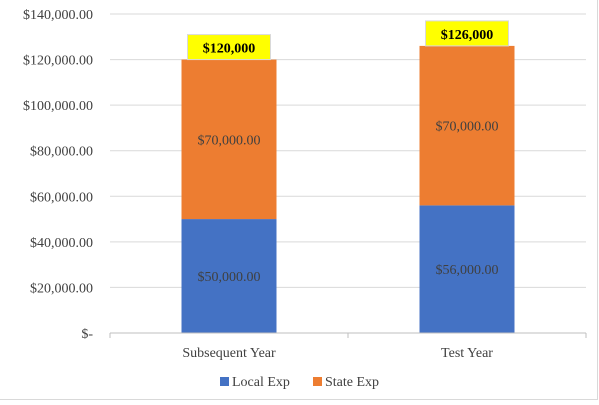 The image size is (599, 405). I want to click on x-tick-label: Subsequent Year, so click(229, 353).